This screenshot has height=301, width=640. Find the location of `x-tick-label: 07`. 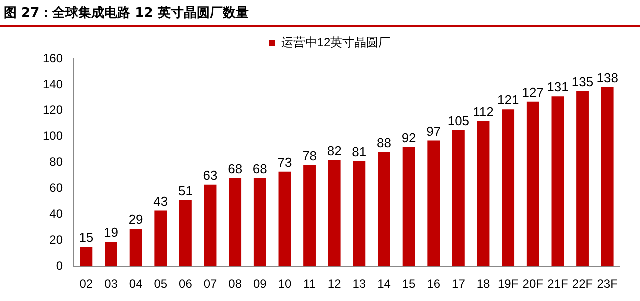

x-tick-label: 07 is located at coordinates (211, 284).